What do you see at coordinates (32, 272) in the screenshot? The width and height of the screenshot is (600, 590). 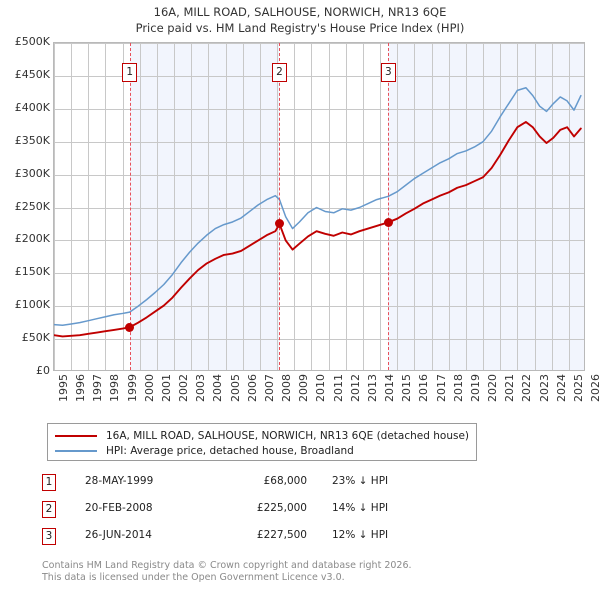 I see `y-tick-label: £150K` at bounding box center [32, 272].